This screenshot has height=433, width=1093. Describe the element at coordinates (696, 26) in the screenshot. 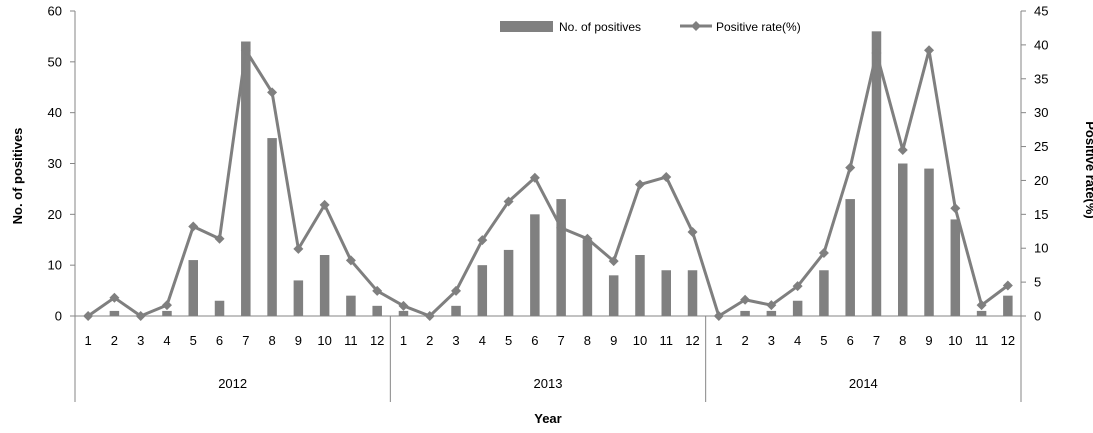

I see `legend-swatch-marker` at that location.